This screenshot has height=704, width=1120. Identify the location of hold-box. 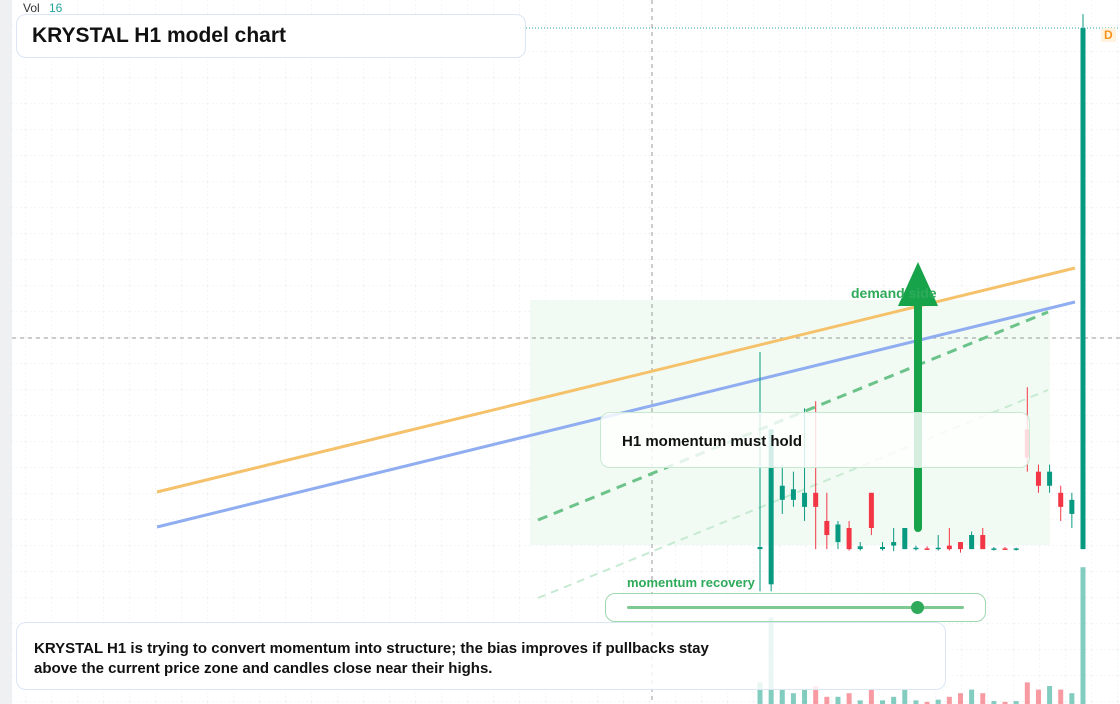
(815, 440).